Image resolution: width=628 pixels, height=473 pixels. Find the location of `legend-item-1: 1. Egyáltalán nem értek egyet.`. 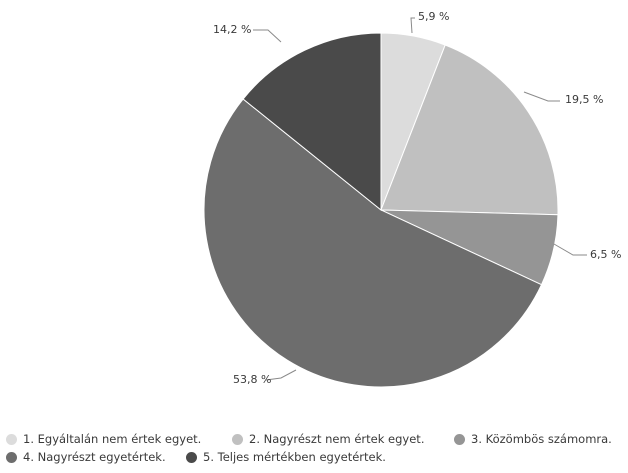

legend-item-1: 1. Egyáltalán nem értek egyet. is located at coordinates (119, 439).